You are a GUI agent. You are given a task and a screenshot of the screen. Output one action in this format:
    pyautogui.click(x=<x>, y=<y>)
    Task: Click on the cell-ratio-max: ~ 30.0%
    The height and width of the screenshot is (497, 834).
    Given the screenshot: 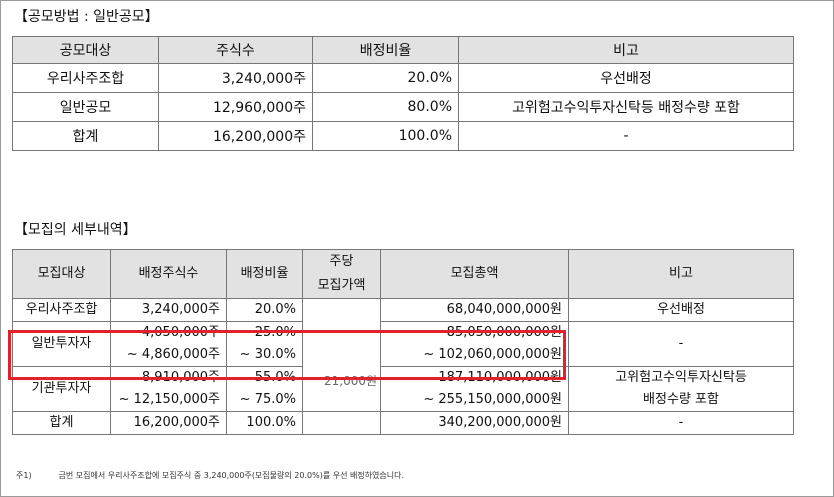 What is the action you would take?
    pyautogui.click(x=264, y=355)
    